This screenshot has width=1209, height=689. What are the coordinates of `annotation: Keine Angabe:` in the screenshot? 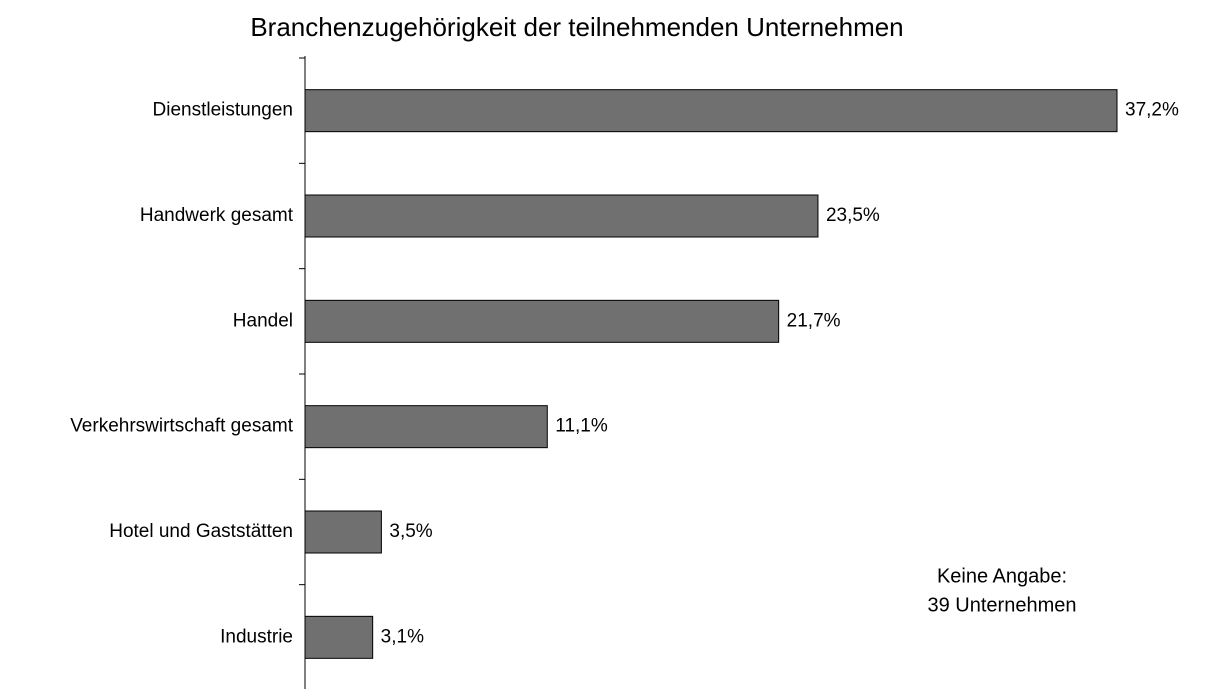 It's located at (1002, 576).